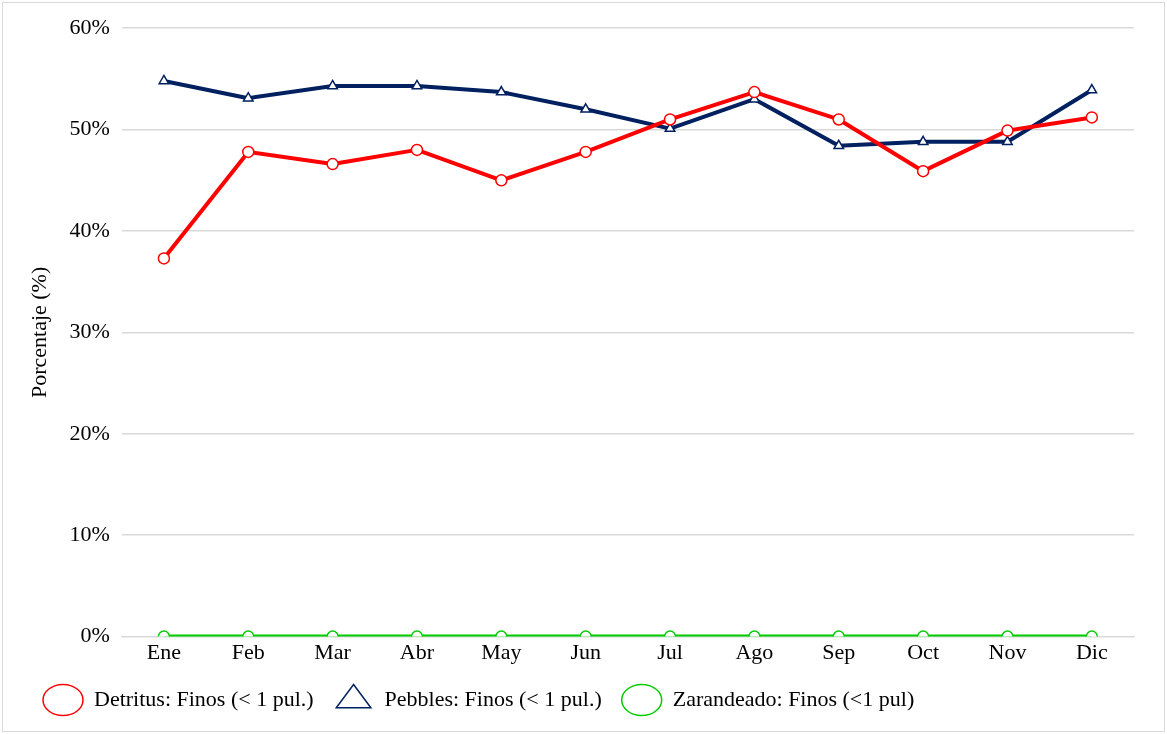 The width and height of the screenshot is (1167, 734). I want to click on x-tick-label: Jul, so click(670, 651).